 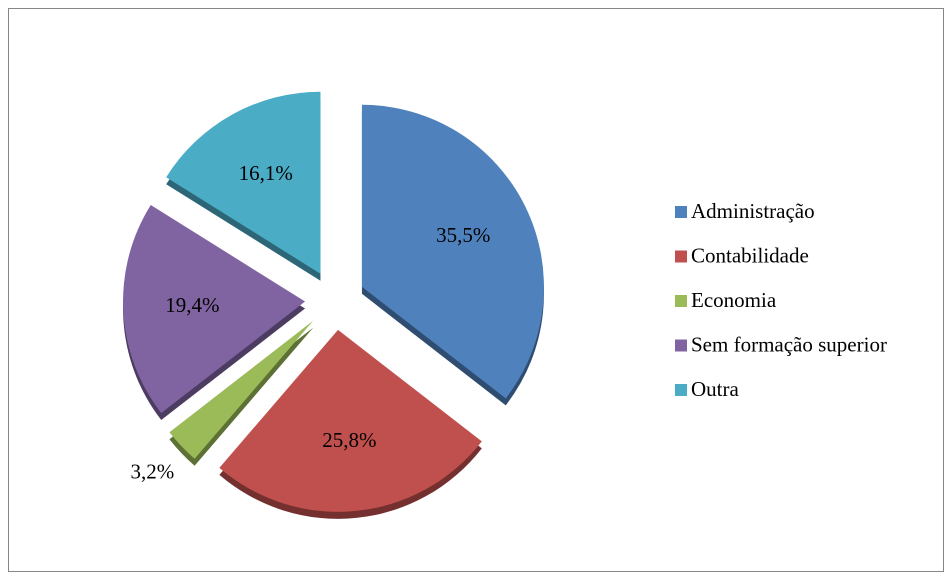 I want to click on value-label: 16,1%, so click(x=266, y=173).